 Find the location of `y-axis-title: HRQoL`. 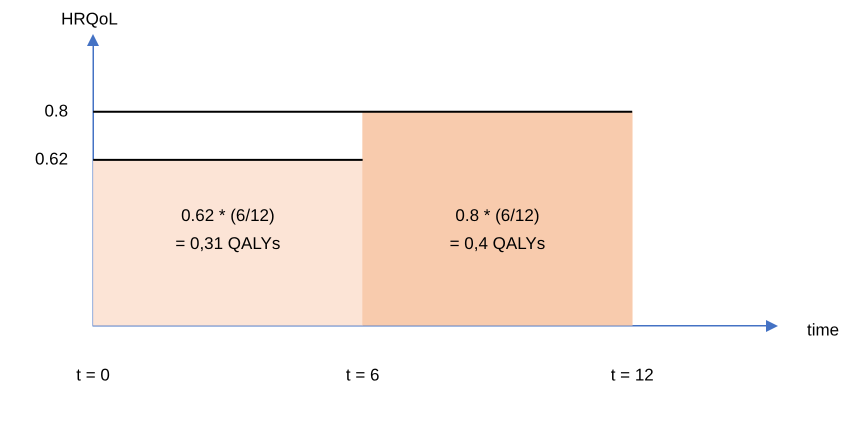

y-axis-title: HRQoL is located at coordinates (89, 19).